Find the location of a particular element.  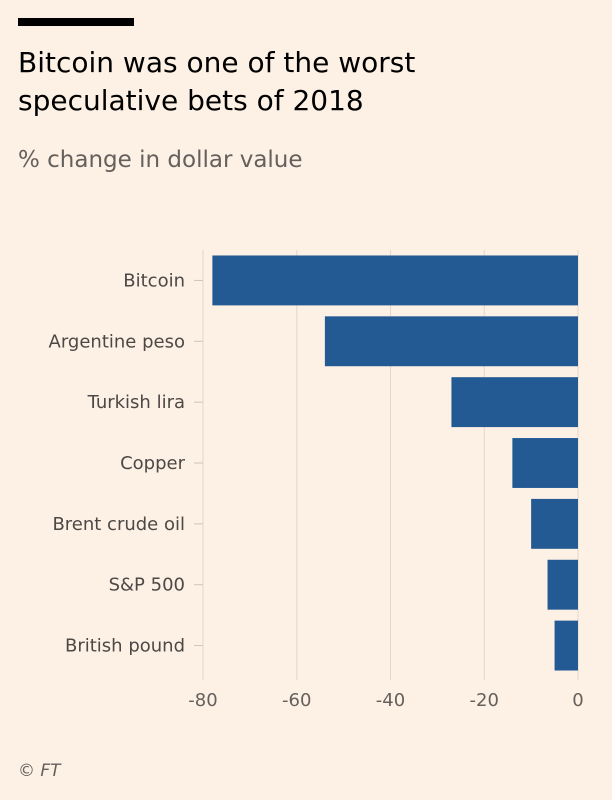

source-note: © FT is located at coordinates (39, 771).